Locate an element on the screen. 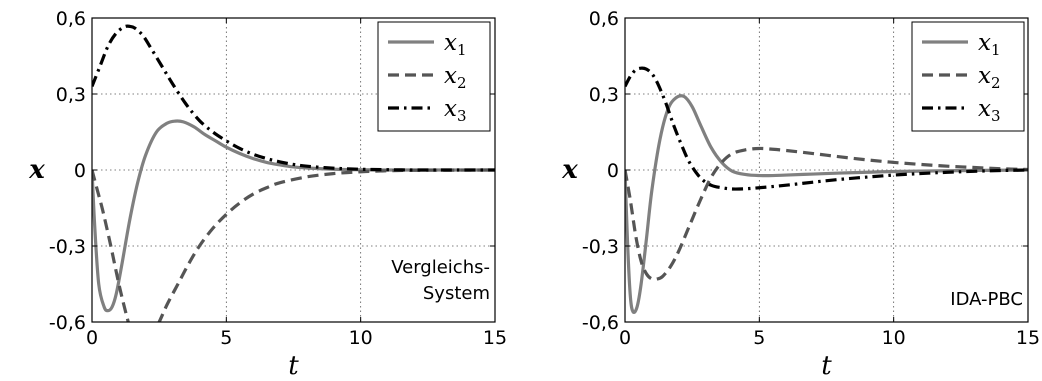 This screenshot has width=1042, height=381. series-line-x2 is located at coordinates (826, 214).